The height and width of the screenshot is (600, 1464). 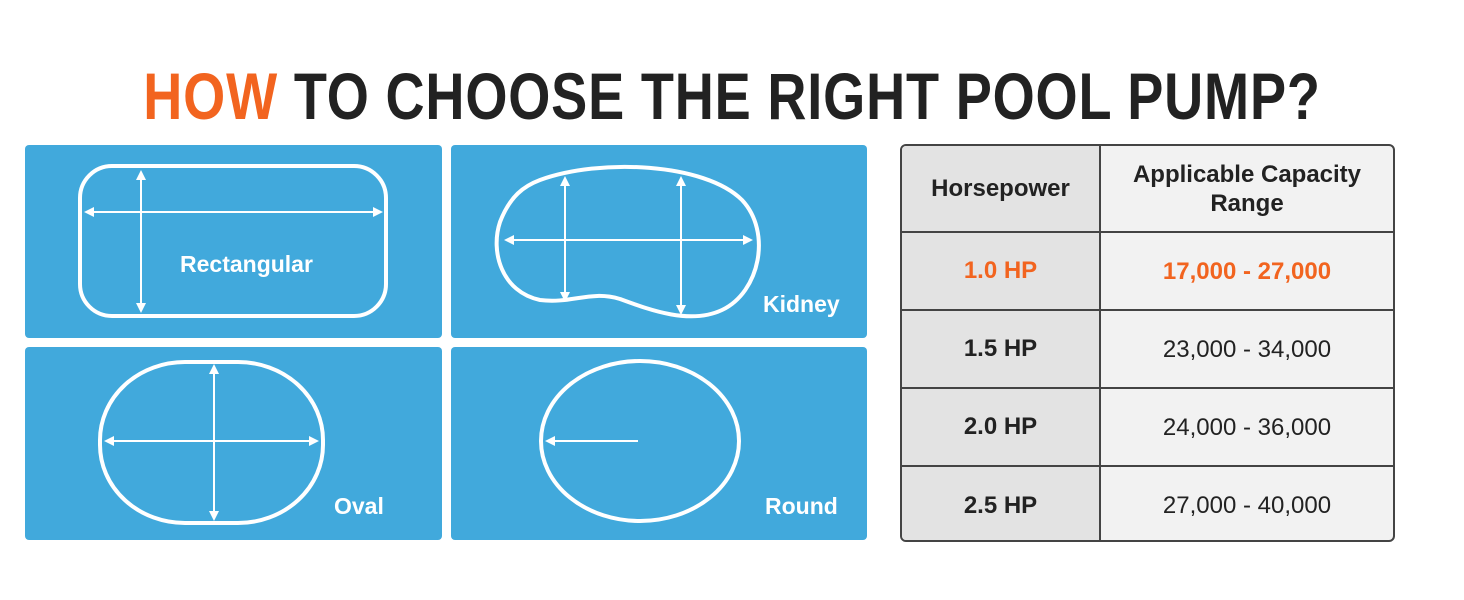 I want to click on table-header: Horsepower Applicable Capacity Range, so click(x=1147, y=188).